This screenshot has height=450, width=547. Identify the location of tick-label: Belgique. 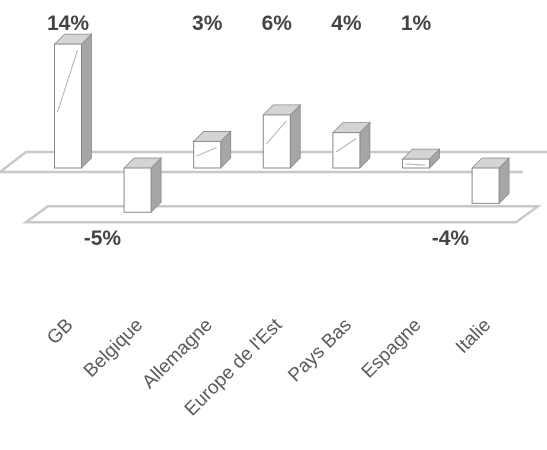
(113, 348).